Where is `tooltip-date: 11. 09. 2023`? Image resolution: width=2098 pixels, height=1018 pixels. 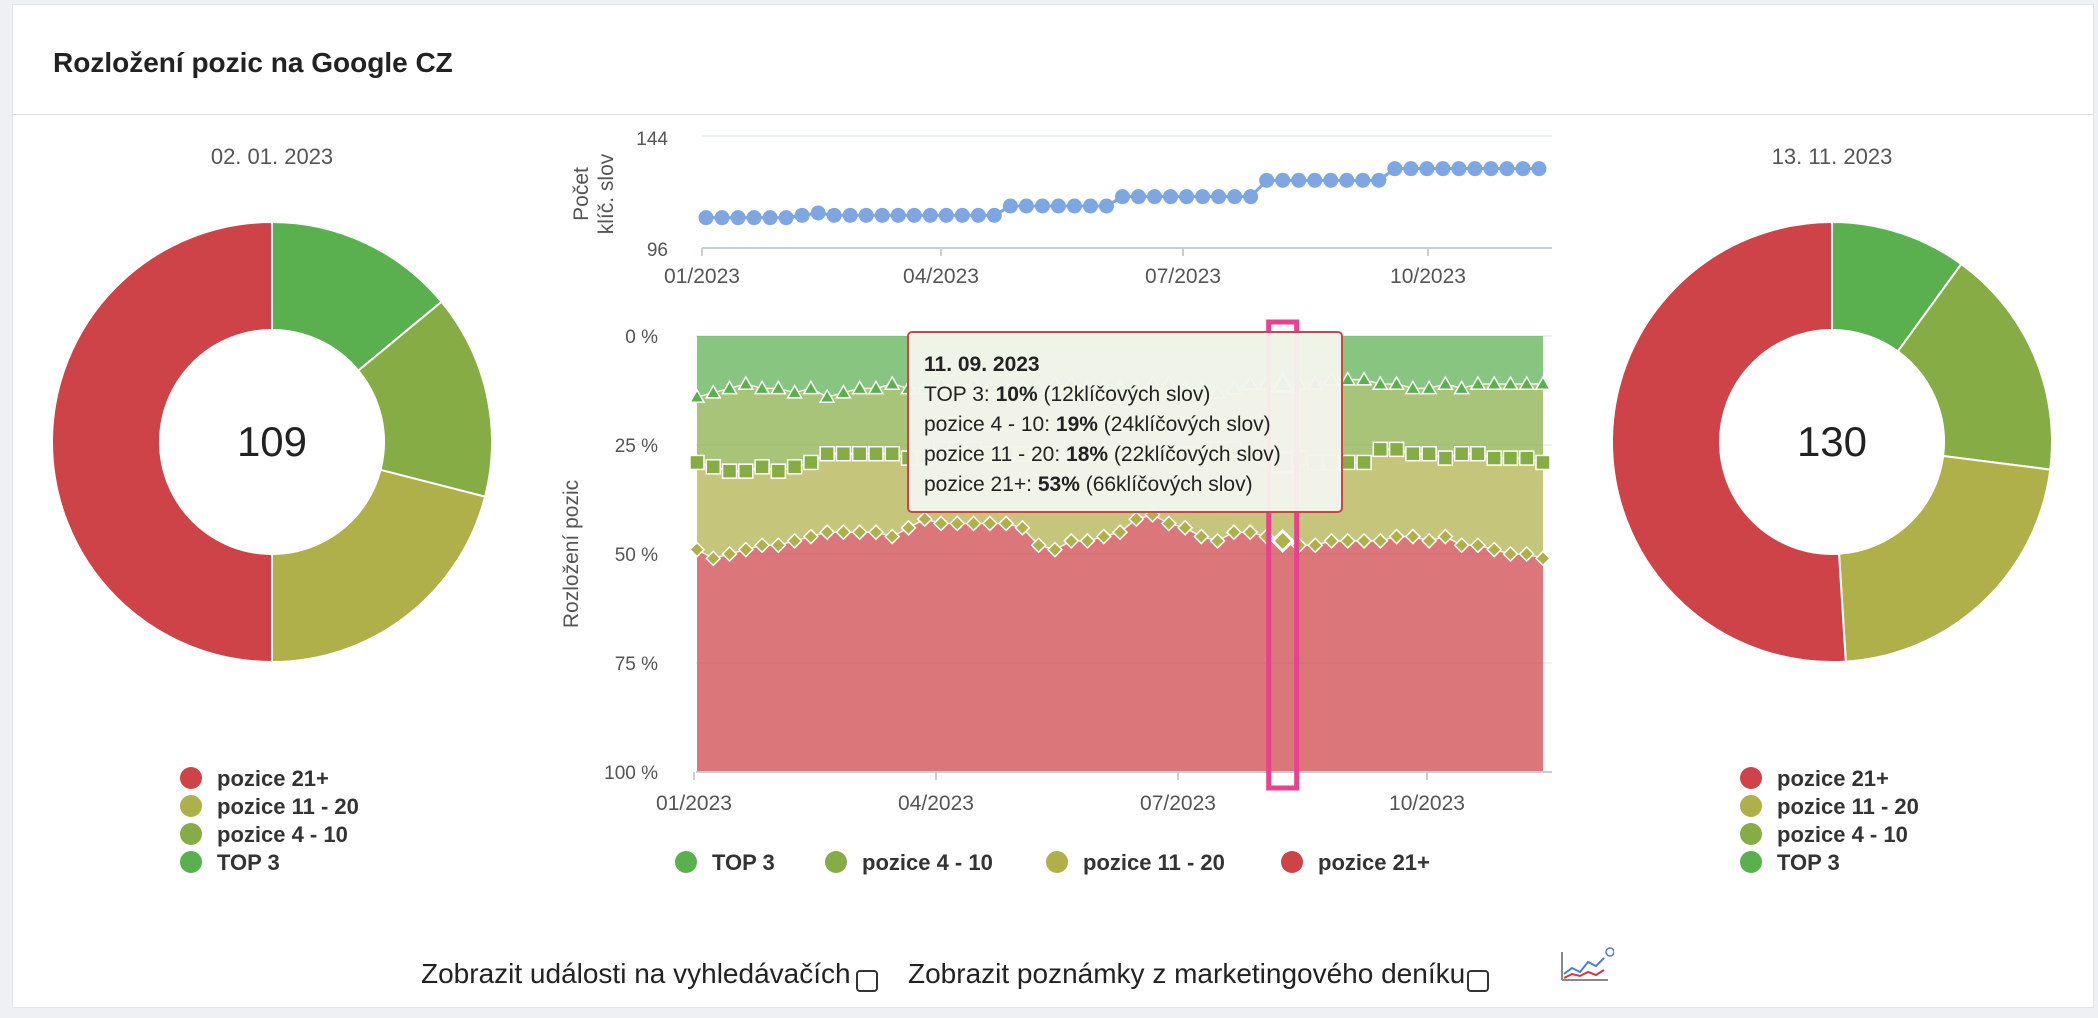 tooltip-date: 11. 09. 2023 is located at coordinates (982, 364).